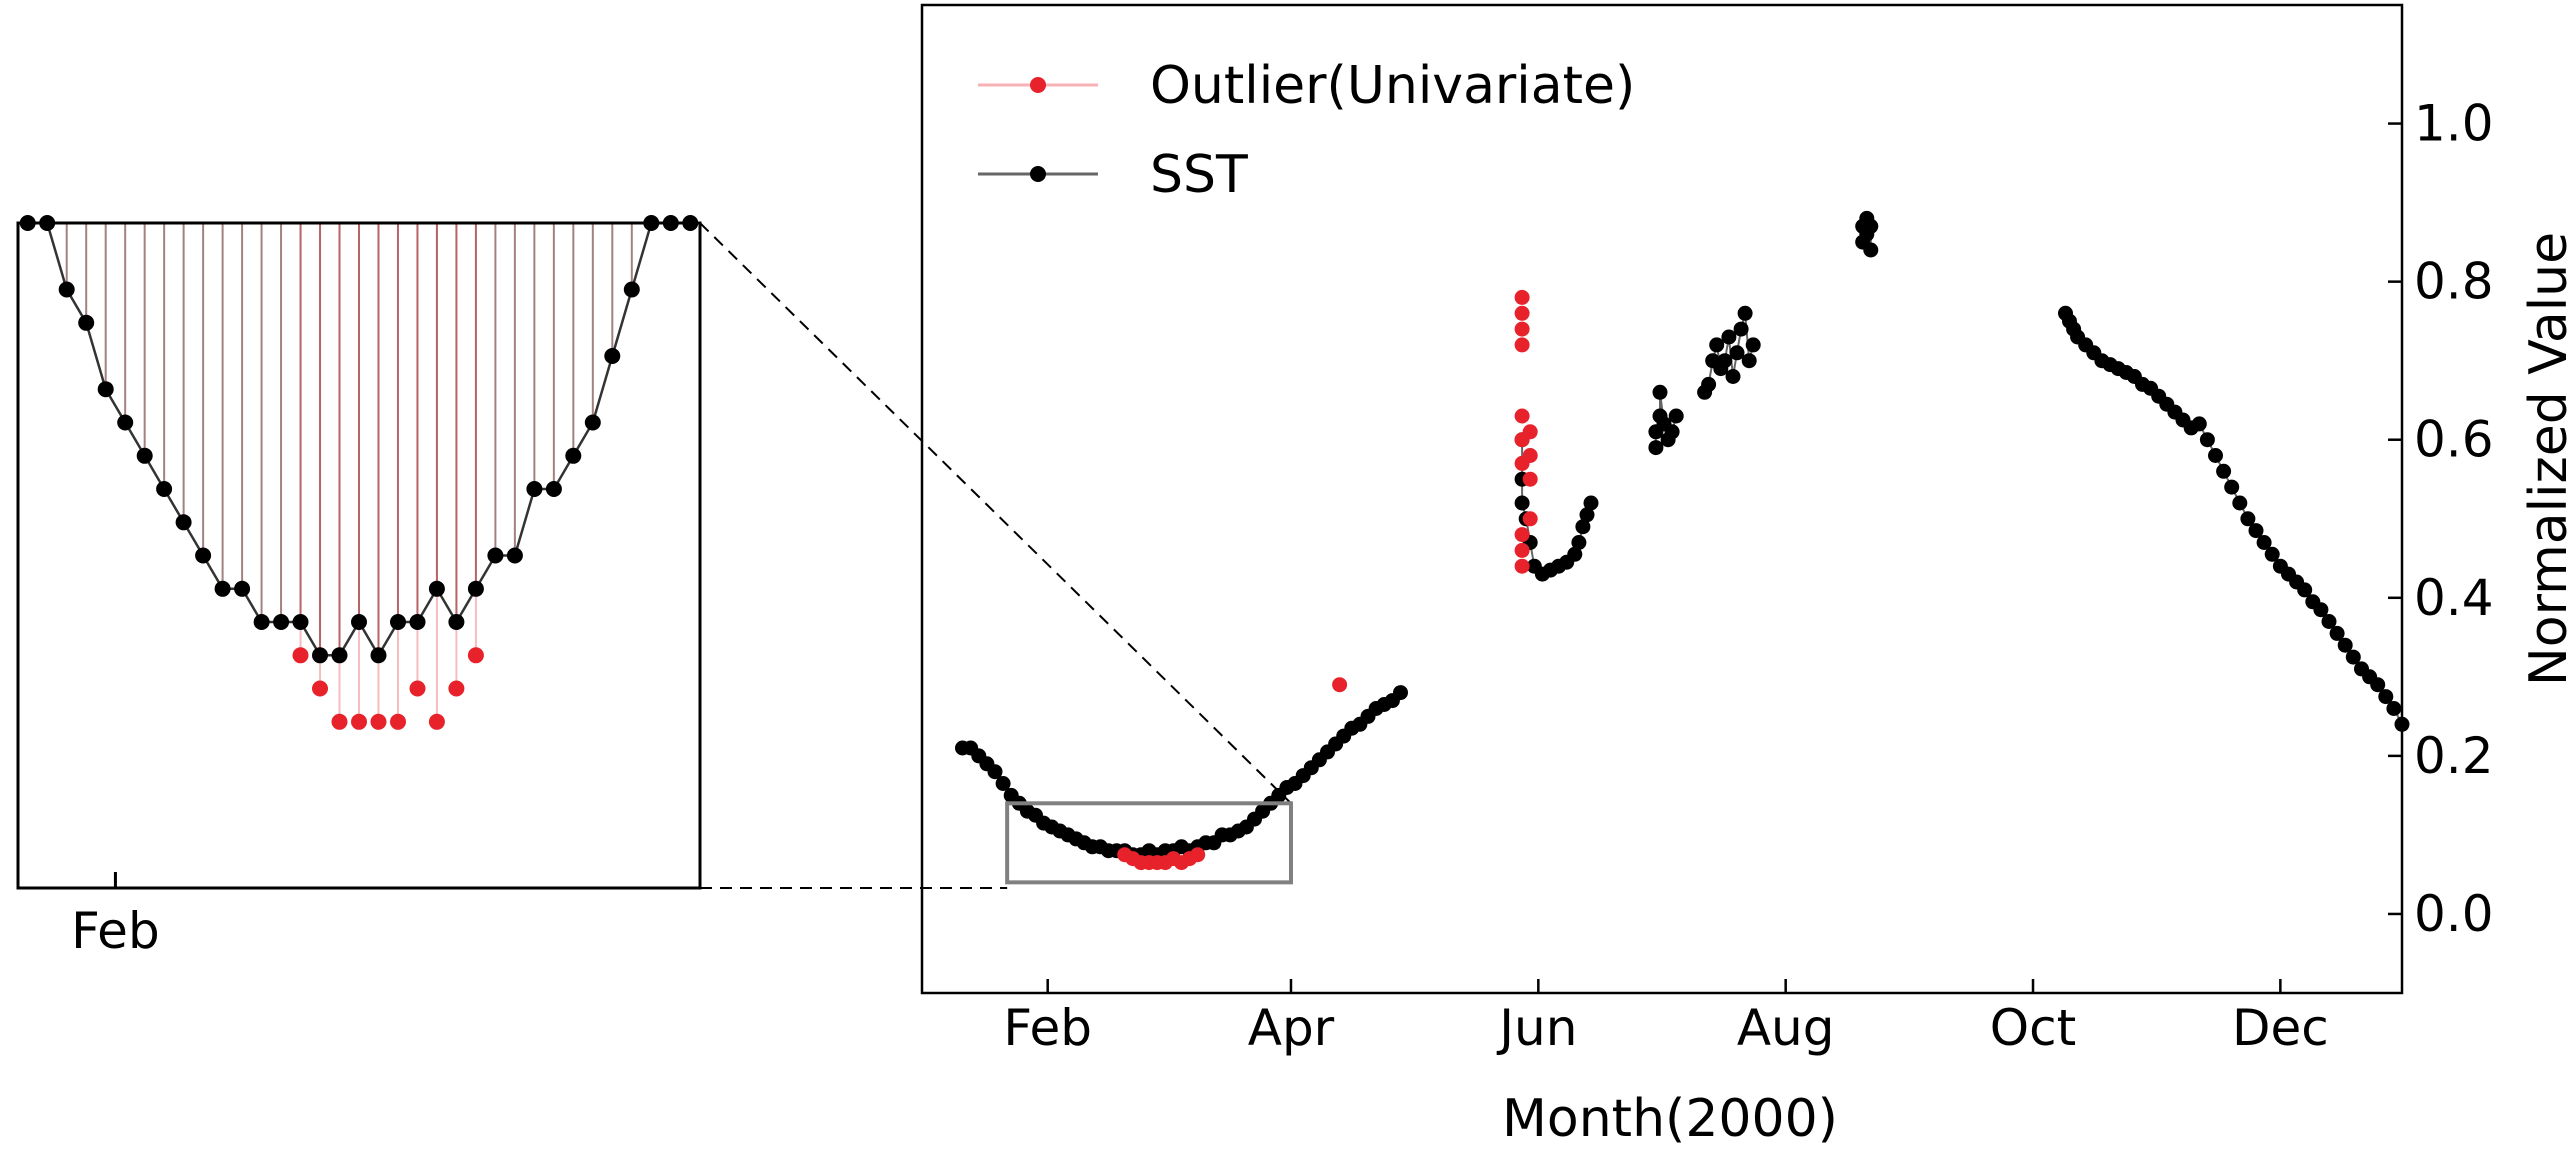  Describe the element at coordinates (2033, 1028) in the screenshot. I see `x-tick-label: Oct` at that location.